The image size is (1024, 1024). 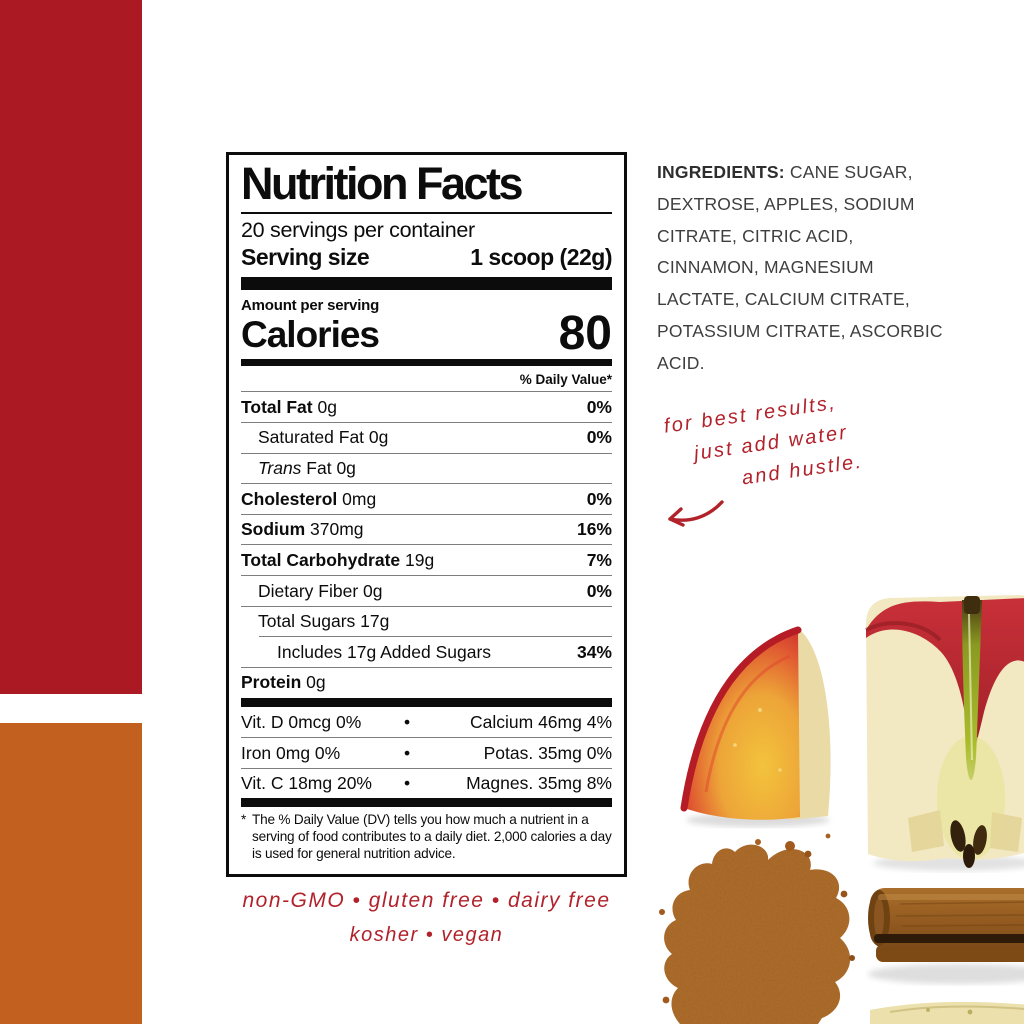 What do you see at coordinates (426, 621) in the screenshot?
I see `nutrient-row-total-sugars: Total Sugars 17g` at bounding box center [426, 621].